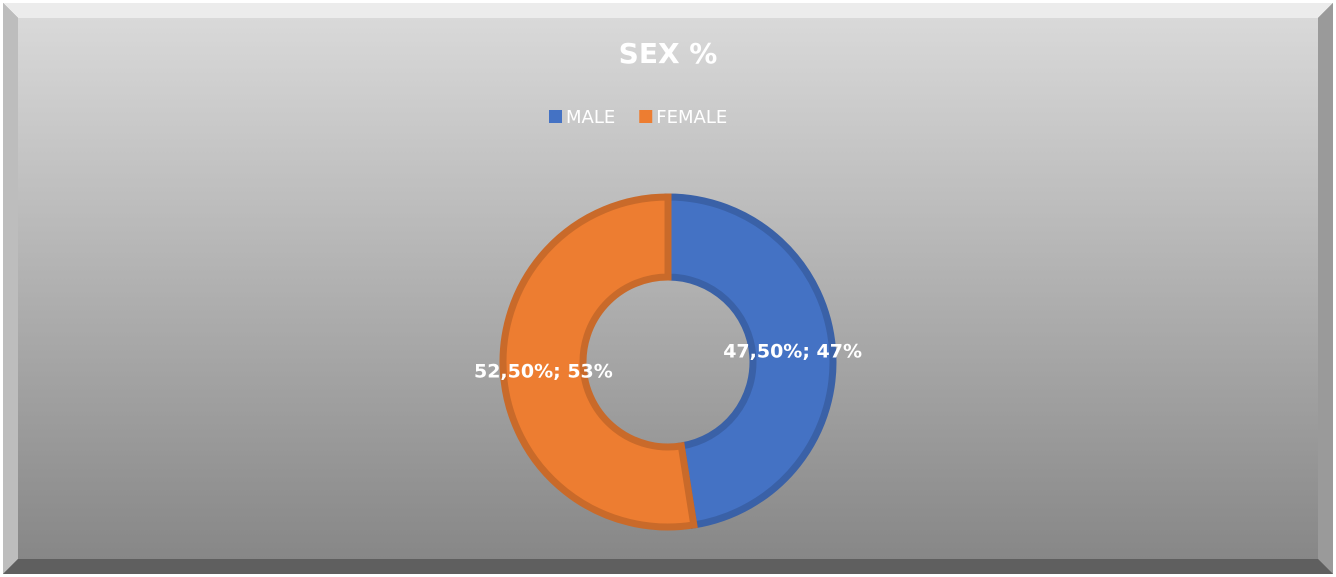 This screenshot has width=1336, height=577. What do you see at coordinates (668, 53) in the screenshot?
I see `chart-title: SEX %` at bounding box center [668, 53].